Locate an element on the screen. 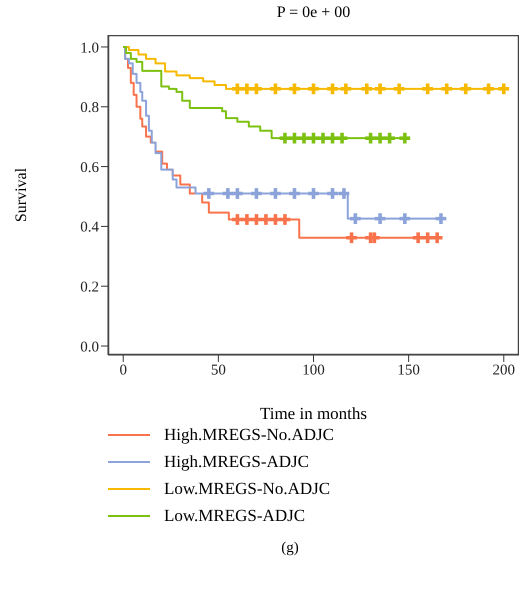  x-tick-label: 100 is located at coordinates (313, 370).